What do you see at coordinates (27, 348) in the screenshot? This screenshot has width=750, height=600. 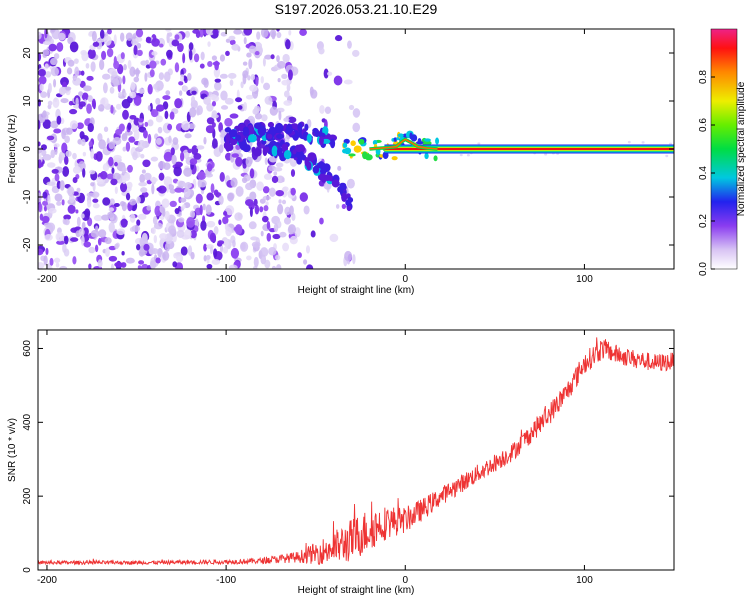 I see `snr-ytick-label: 600` at bounding box center [27, 348].